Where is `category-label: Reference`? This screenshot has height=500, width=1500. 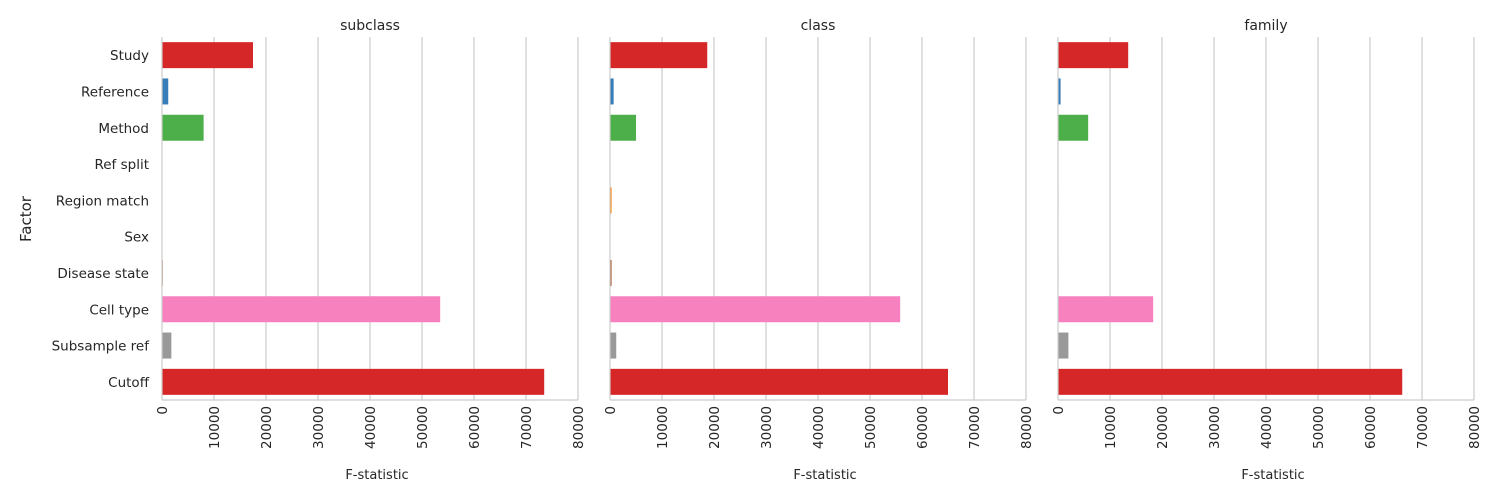 category-label: Reference is located at coordinates (115, 92).